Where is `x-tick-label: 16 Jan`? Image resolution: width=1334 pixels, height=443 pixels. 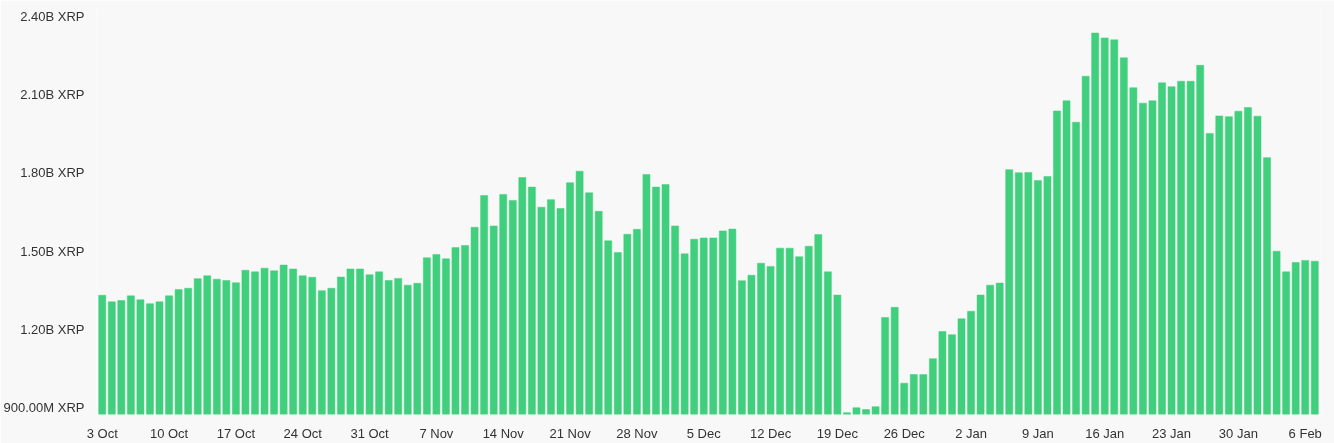
x-tick-label: 16 Jan is located at coordinates (1105, 433).